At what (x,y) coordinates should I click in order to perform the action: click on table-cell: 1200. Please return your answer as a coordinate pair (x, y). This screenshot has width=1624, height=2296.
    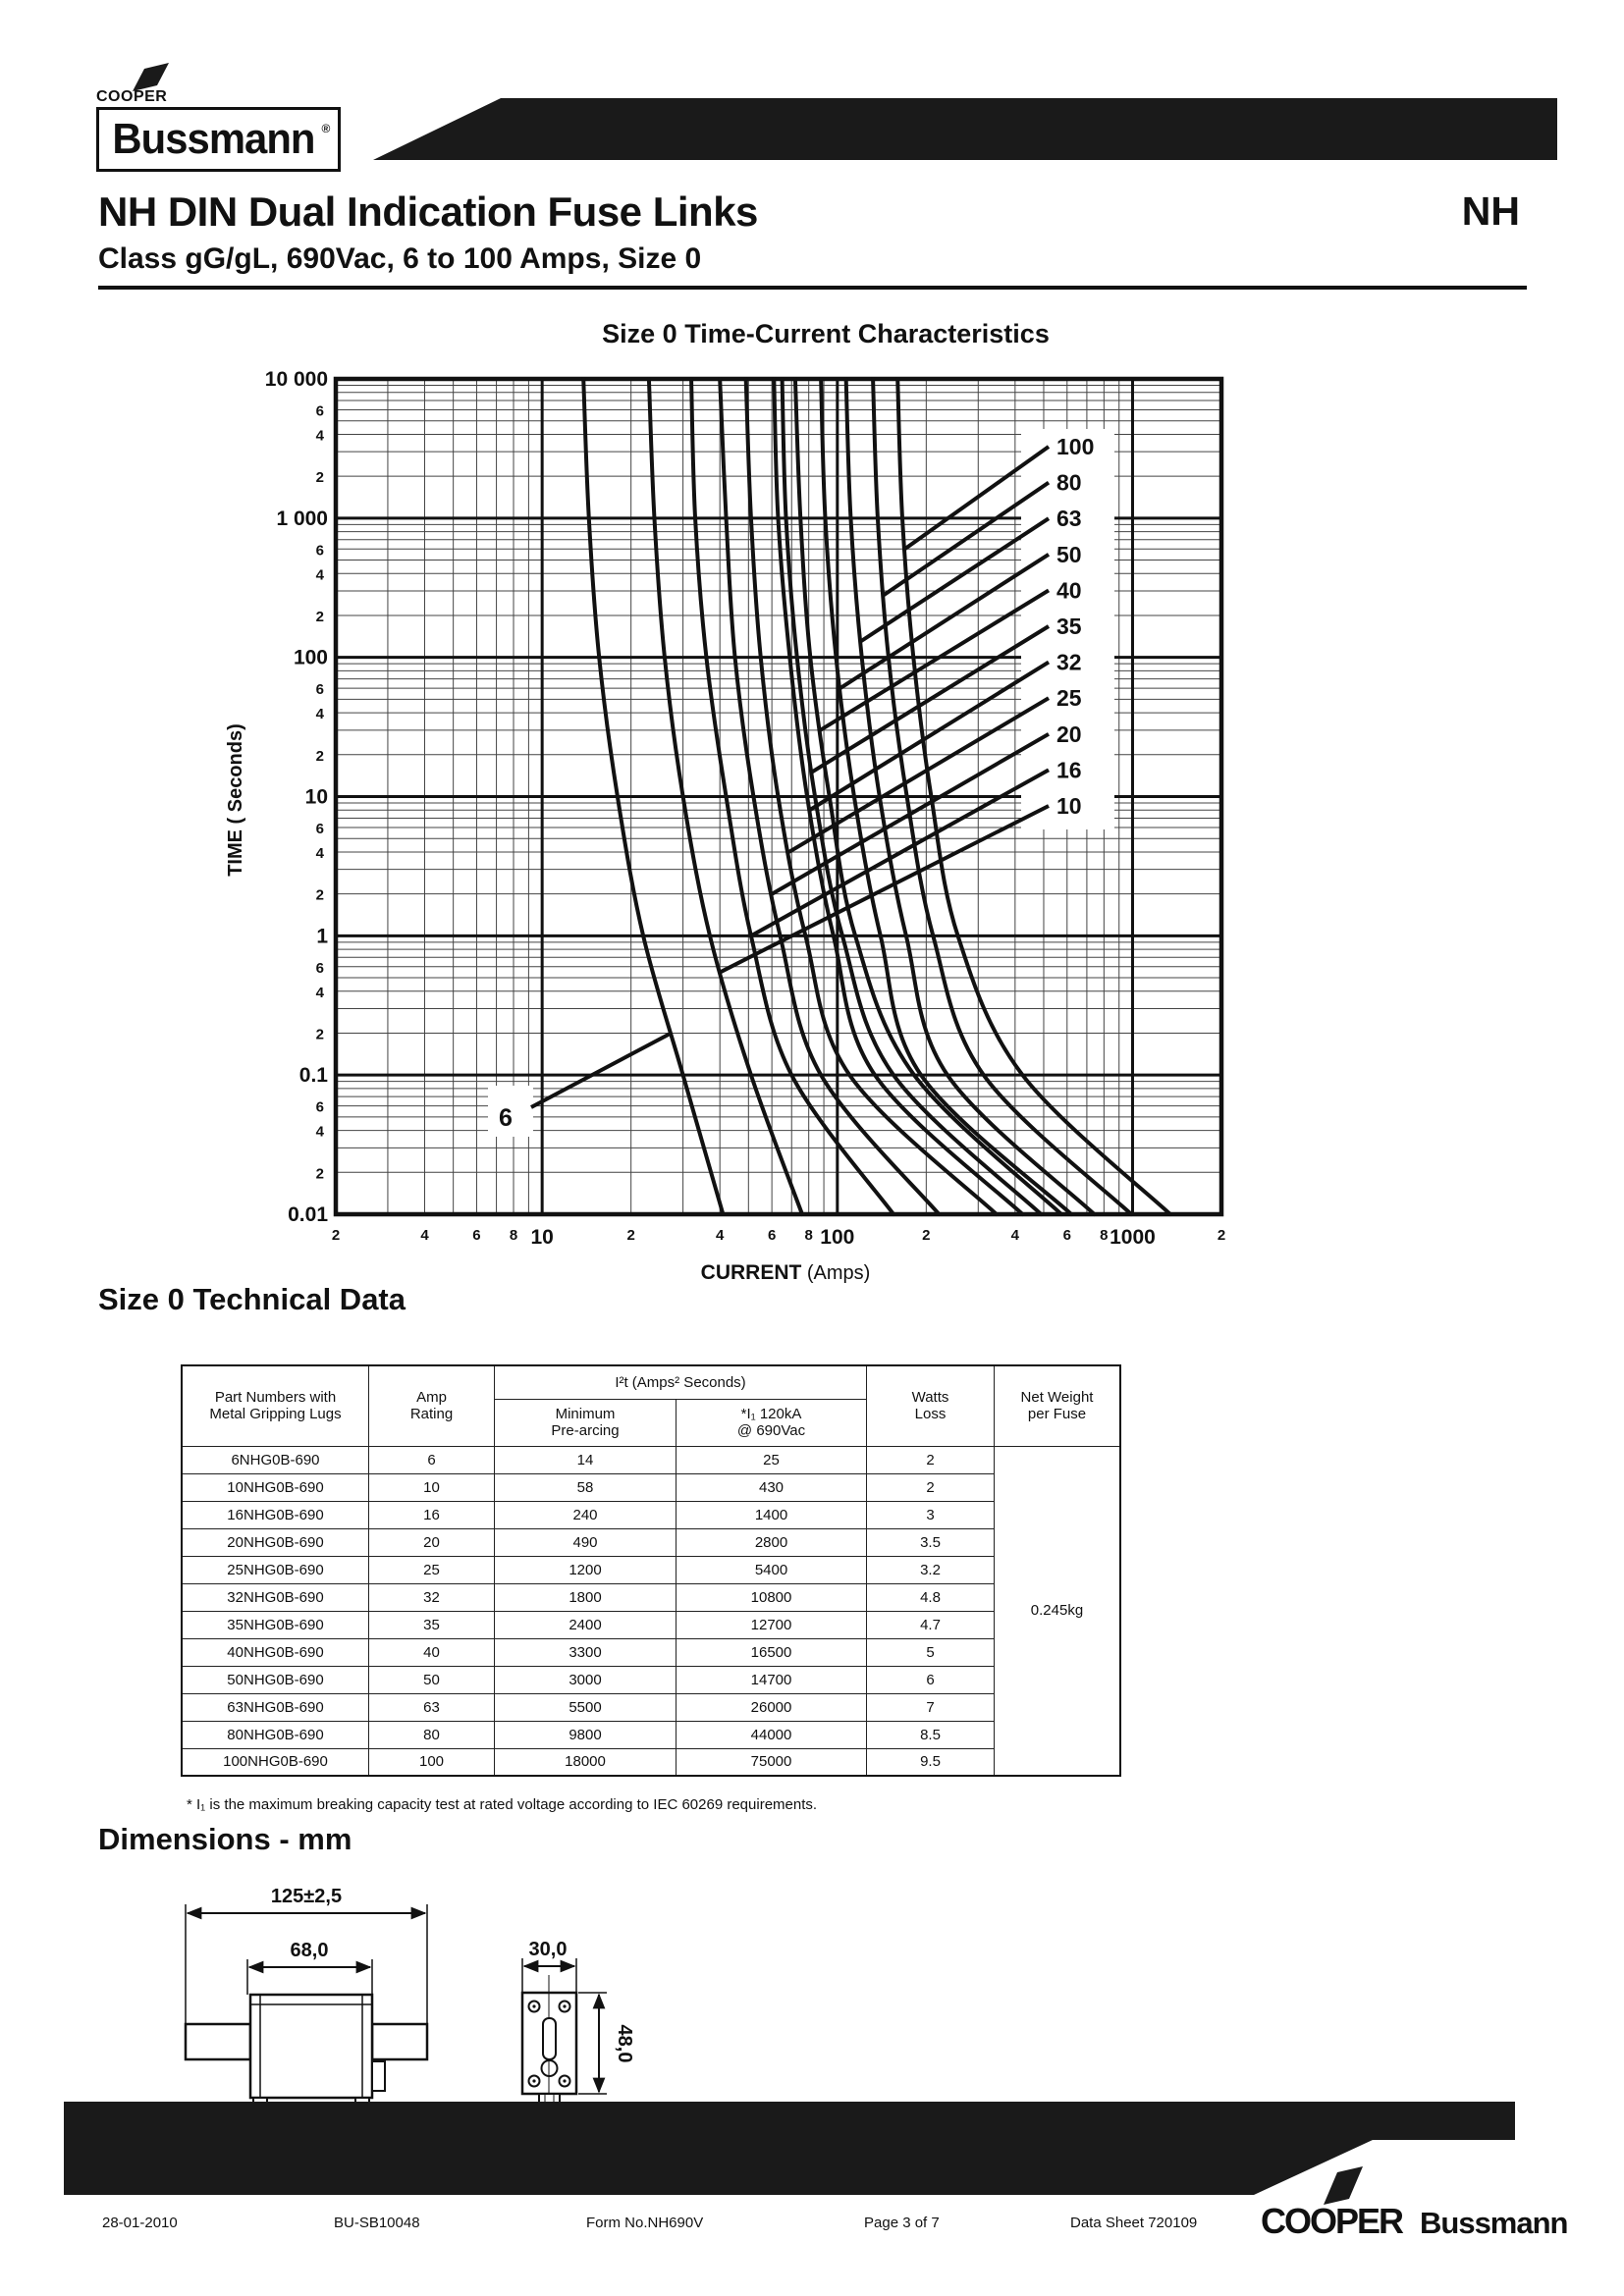
    Looking at the image, I should click on (585, 1570).